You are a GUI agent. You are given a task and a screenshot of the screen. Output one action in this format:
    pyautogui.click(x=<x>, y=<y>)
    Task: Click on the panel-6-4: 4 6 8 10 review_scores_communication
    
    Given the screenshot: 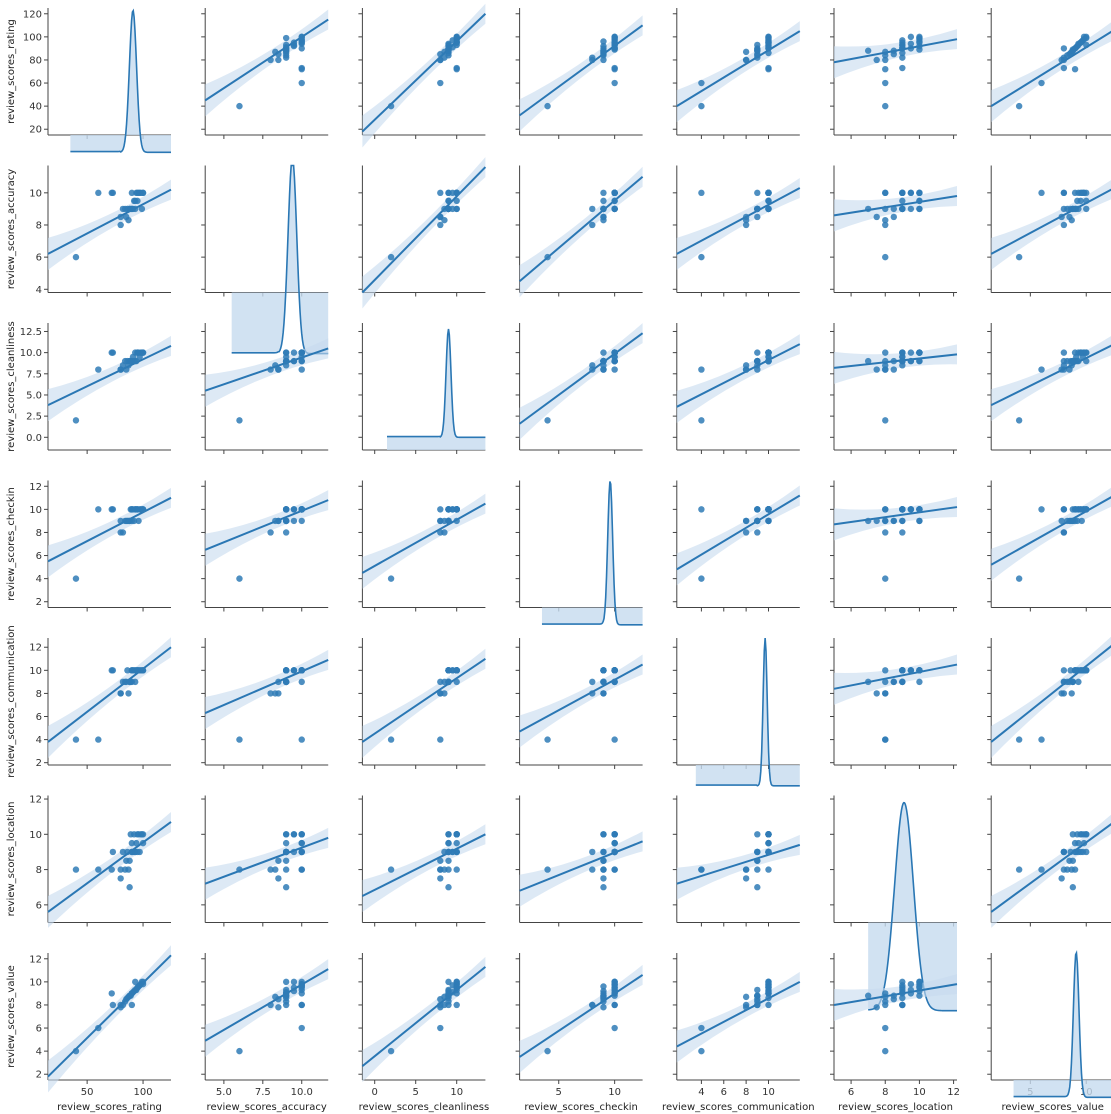 What is the action you would take?
    pyautogui.click(x=738, y=1033)
    